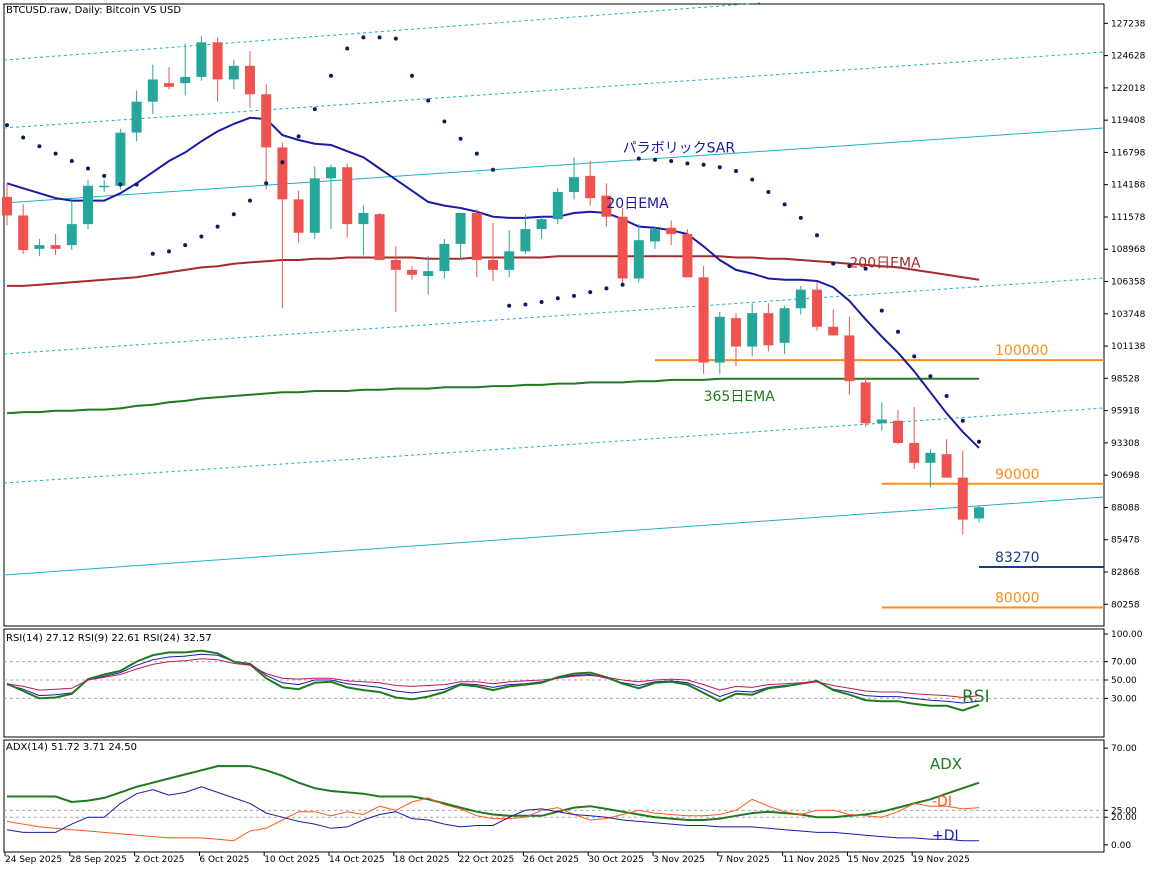 This screenshot has width=1152, height=870. Describe the element at coordinates (945, 836) in the screenshot. I see `adx-annotation-2: +DI` at that location.